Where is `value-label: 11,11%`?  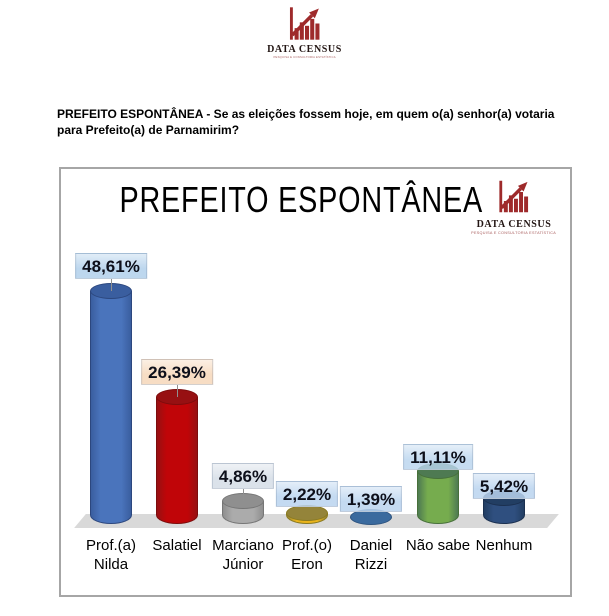 value-label: 11,11% is located at coordinates (438, 457).